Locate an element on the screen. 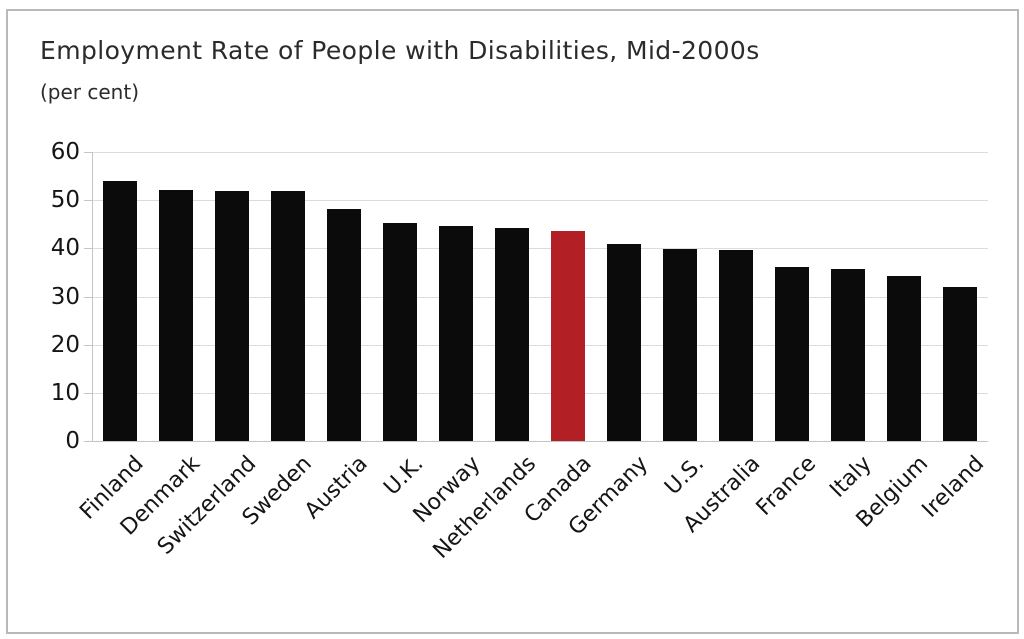 The width and height of the screenshot is (1024, 639). y-tick-label: 10 is located at coordinates (65, 393).